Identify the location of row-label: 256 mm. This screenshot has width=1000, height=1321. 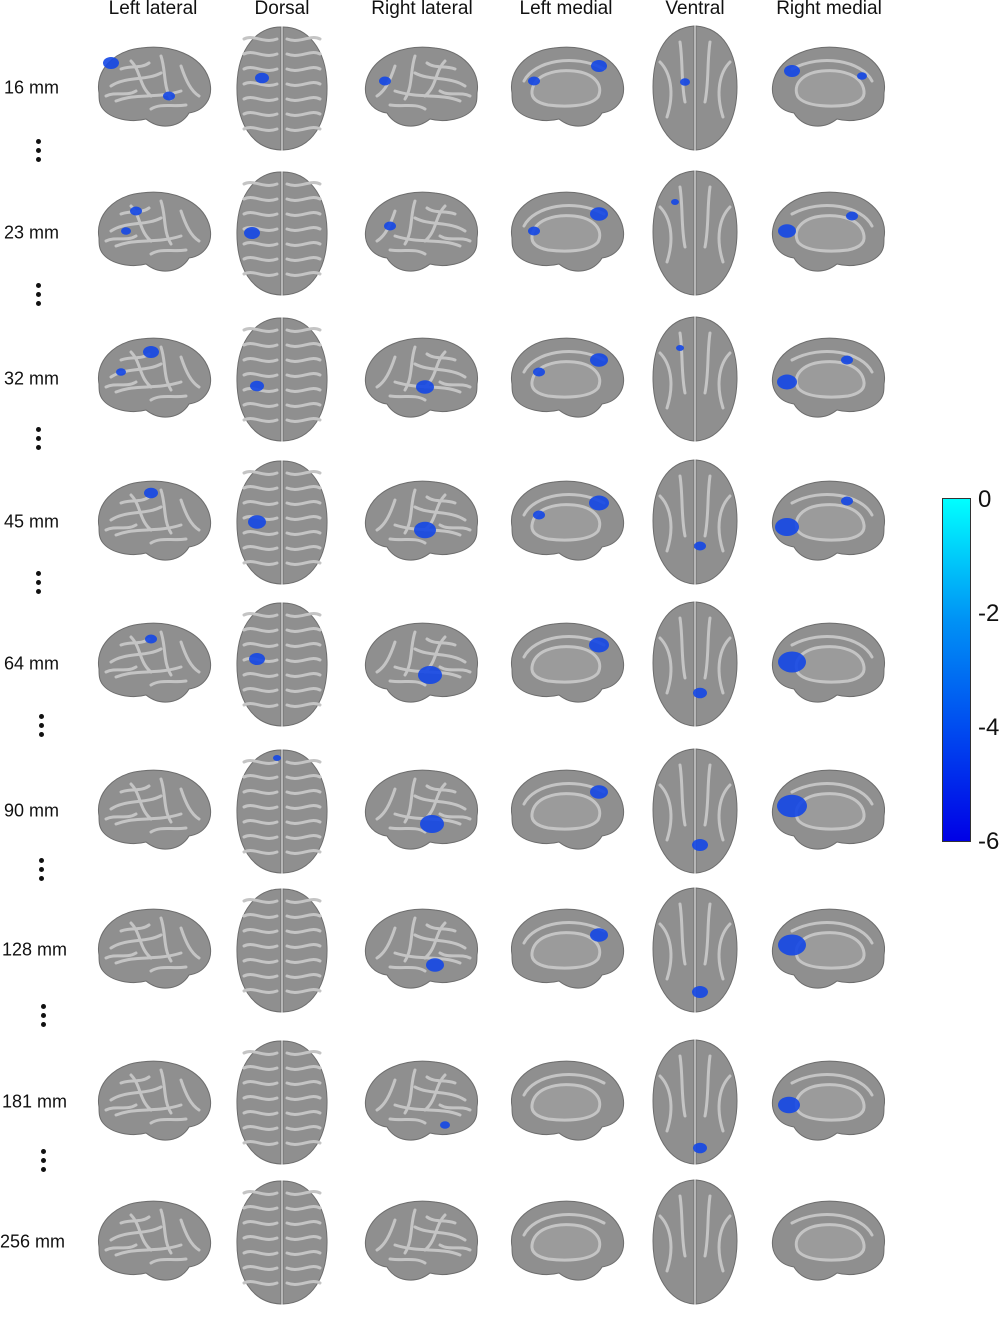
(33, 1241).